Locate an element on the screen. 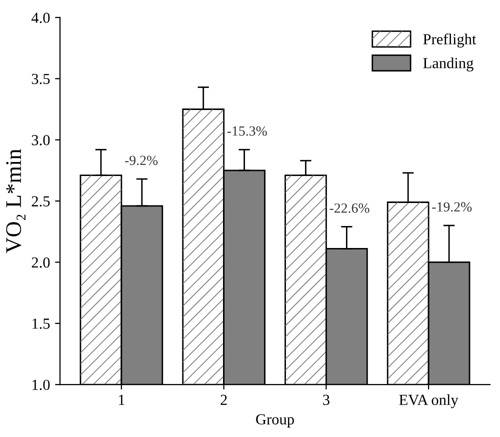 The height and width of the screenshot is (437, 500). x-axis-title: Group is located at coordinates (275, 421).